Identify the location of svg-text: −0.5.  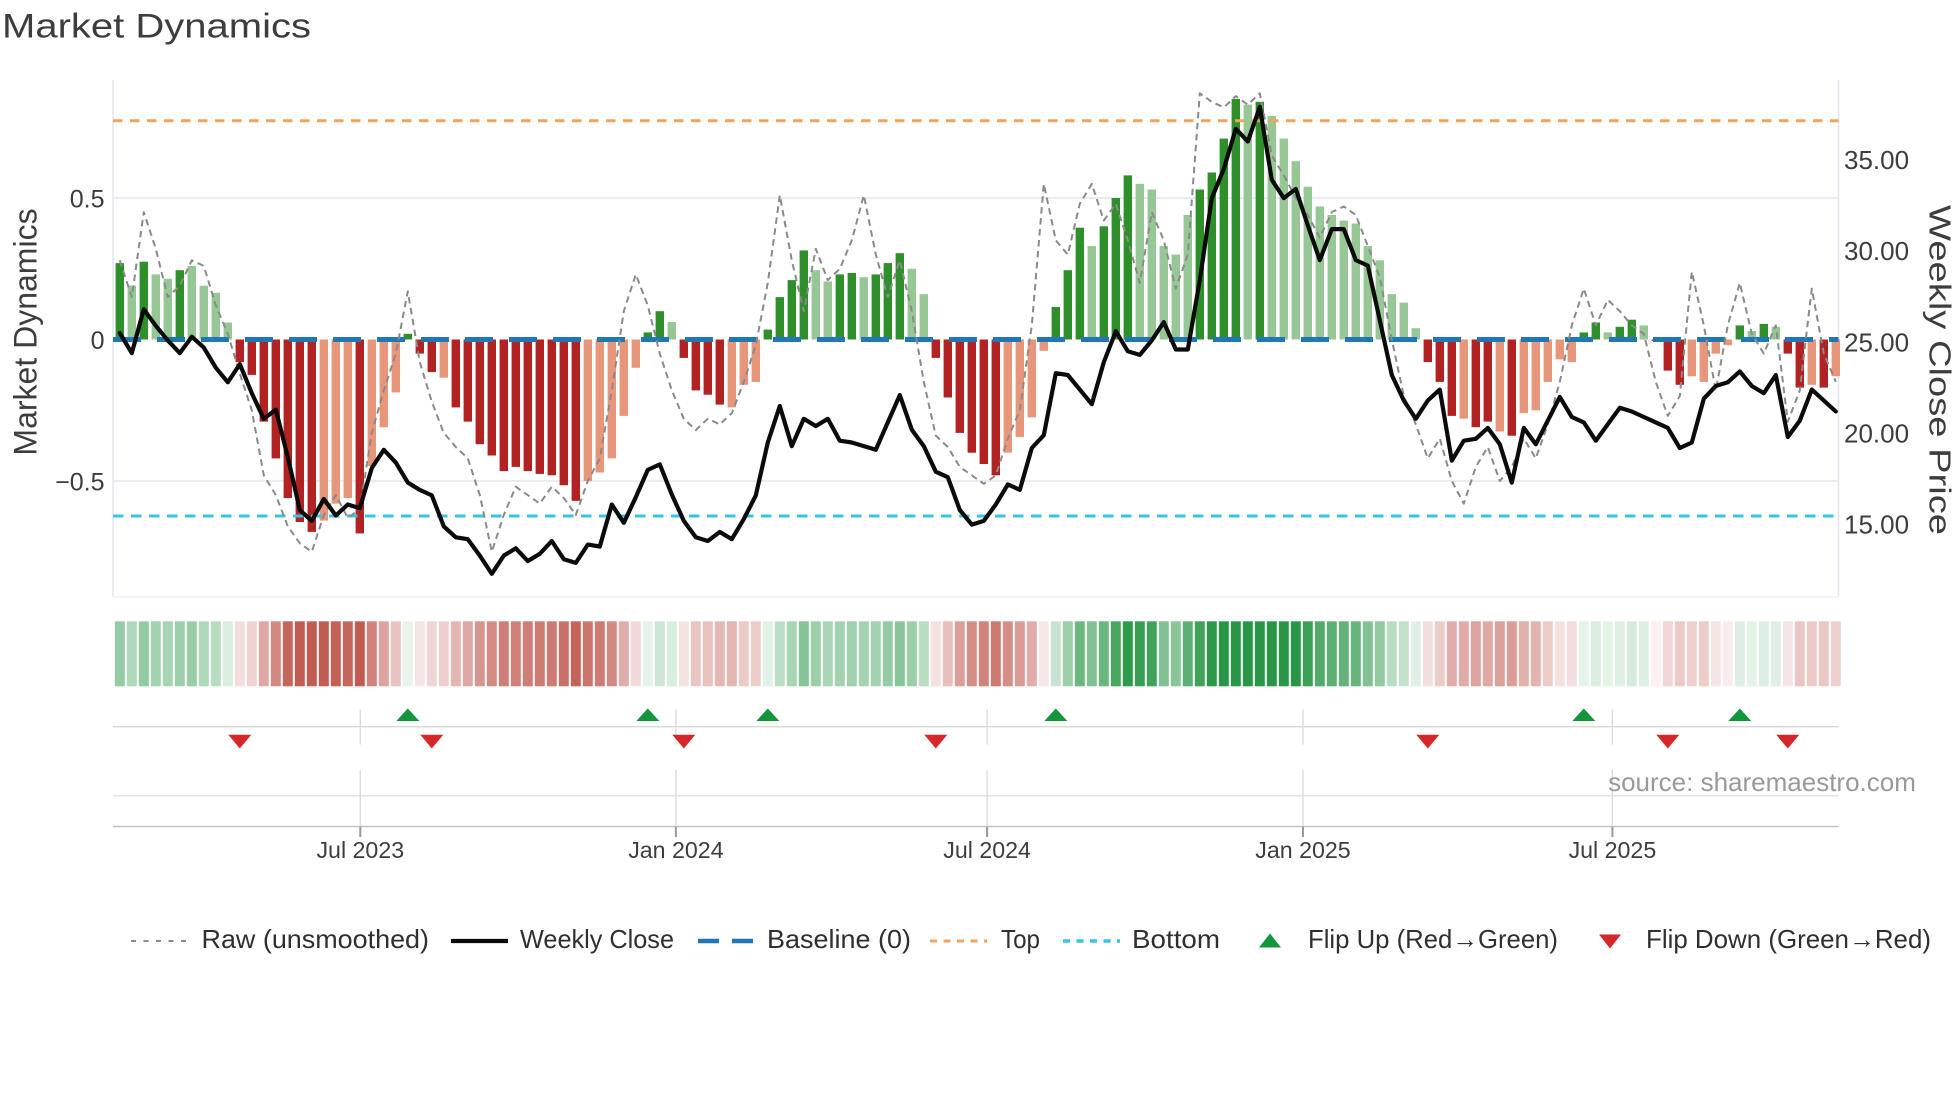
(79, 482).